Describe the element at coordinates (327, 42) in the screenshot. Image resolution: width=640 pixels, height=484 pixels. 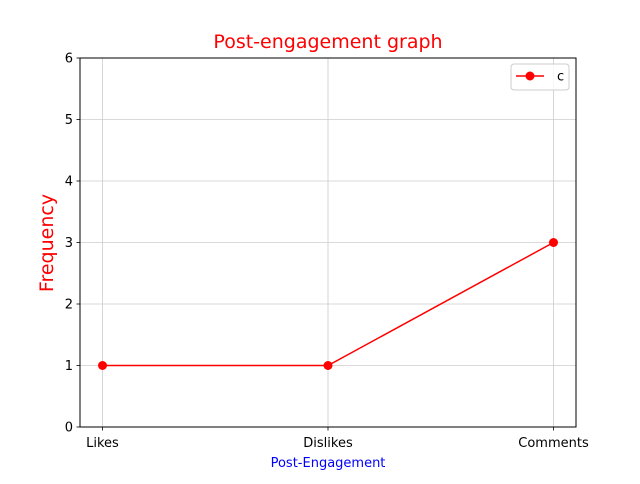
I see `chart-title: Post-engagement graph` at that location.